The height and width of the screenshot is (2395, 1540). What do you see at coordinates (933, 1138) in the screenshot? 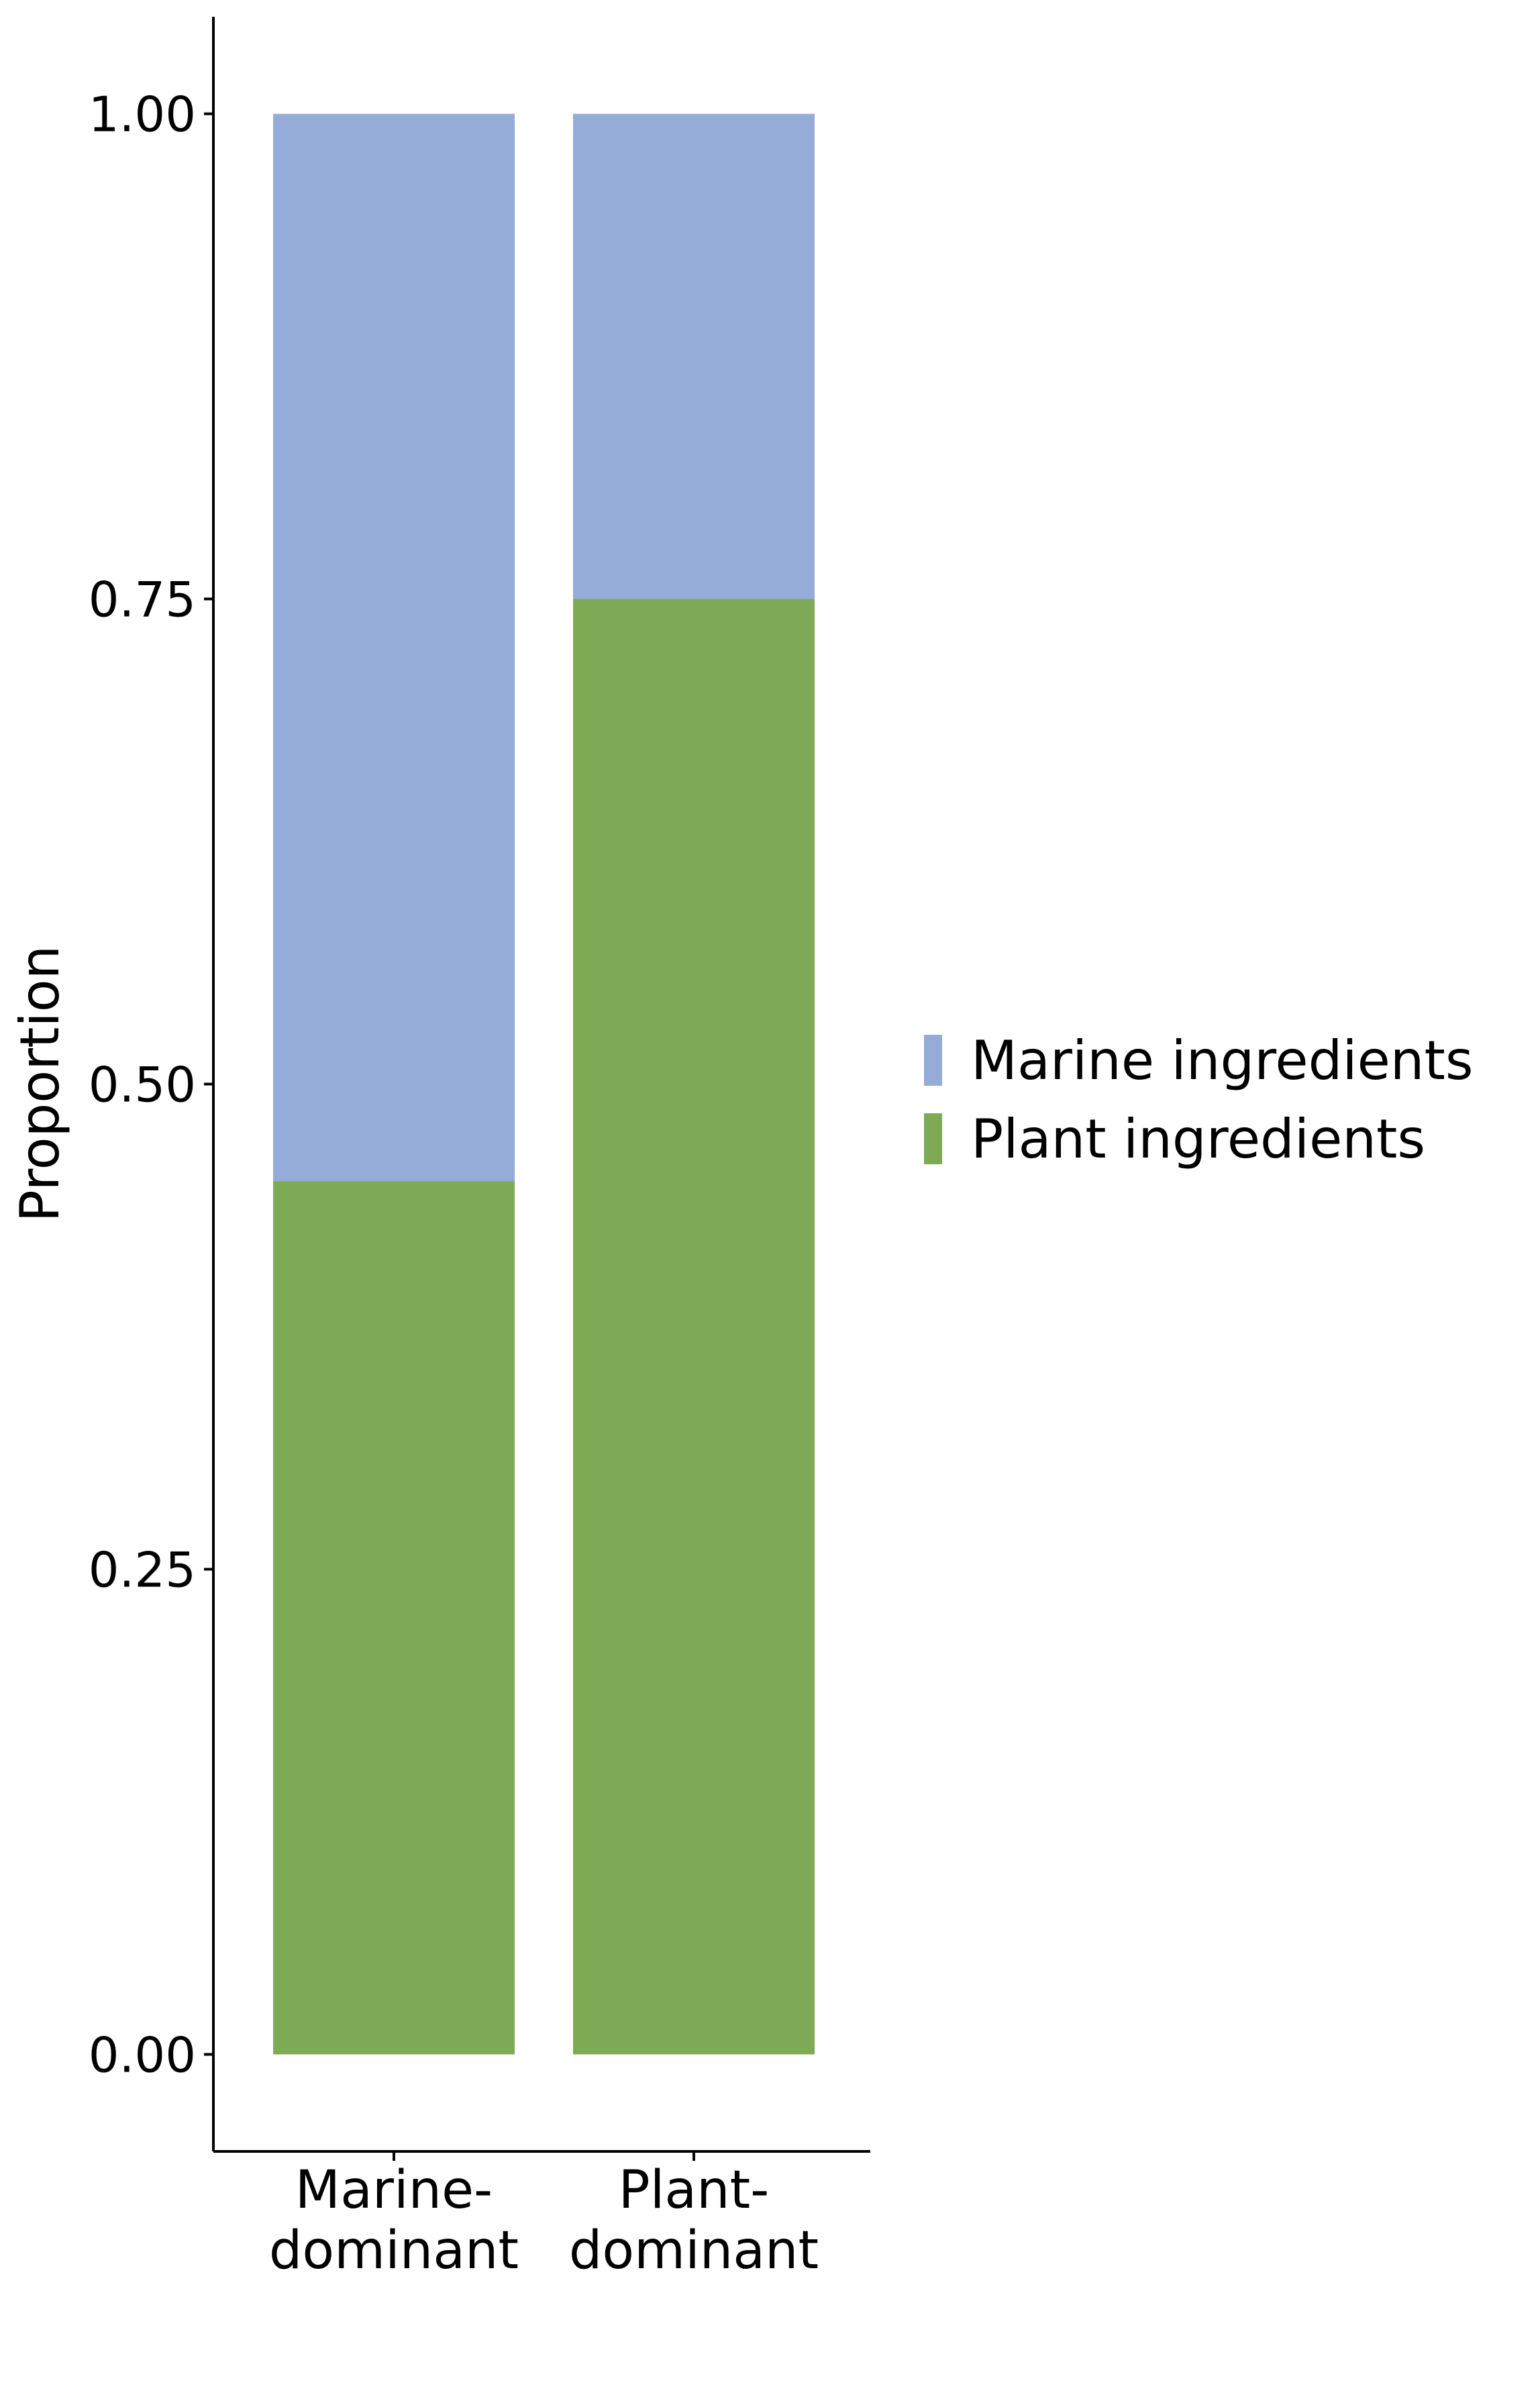
I see `legend-swatch-plant-ingredients` at bounding box center [933, 1138].